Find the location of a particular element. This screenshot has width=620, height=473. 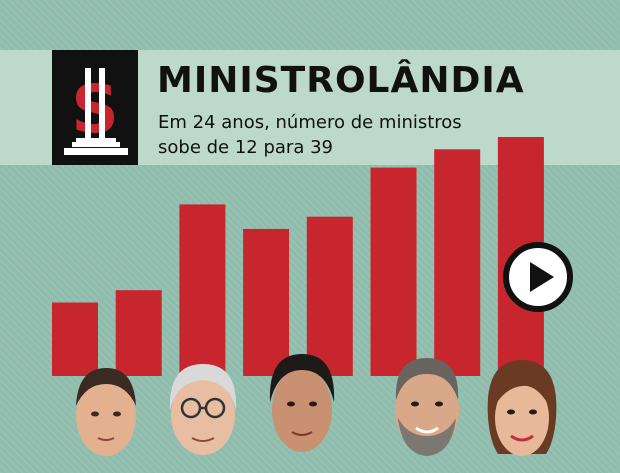

dollar-building-icon: S is located at coordinates (95, 107).